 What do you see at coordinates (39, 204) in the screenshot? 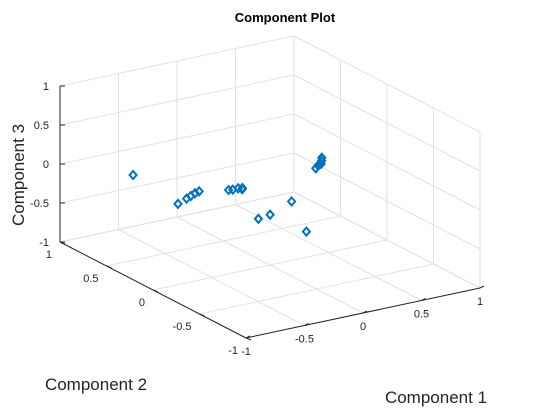
I see `z-tick-label: -0.5` at bounding box center [39, 204].